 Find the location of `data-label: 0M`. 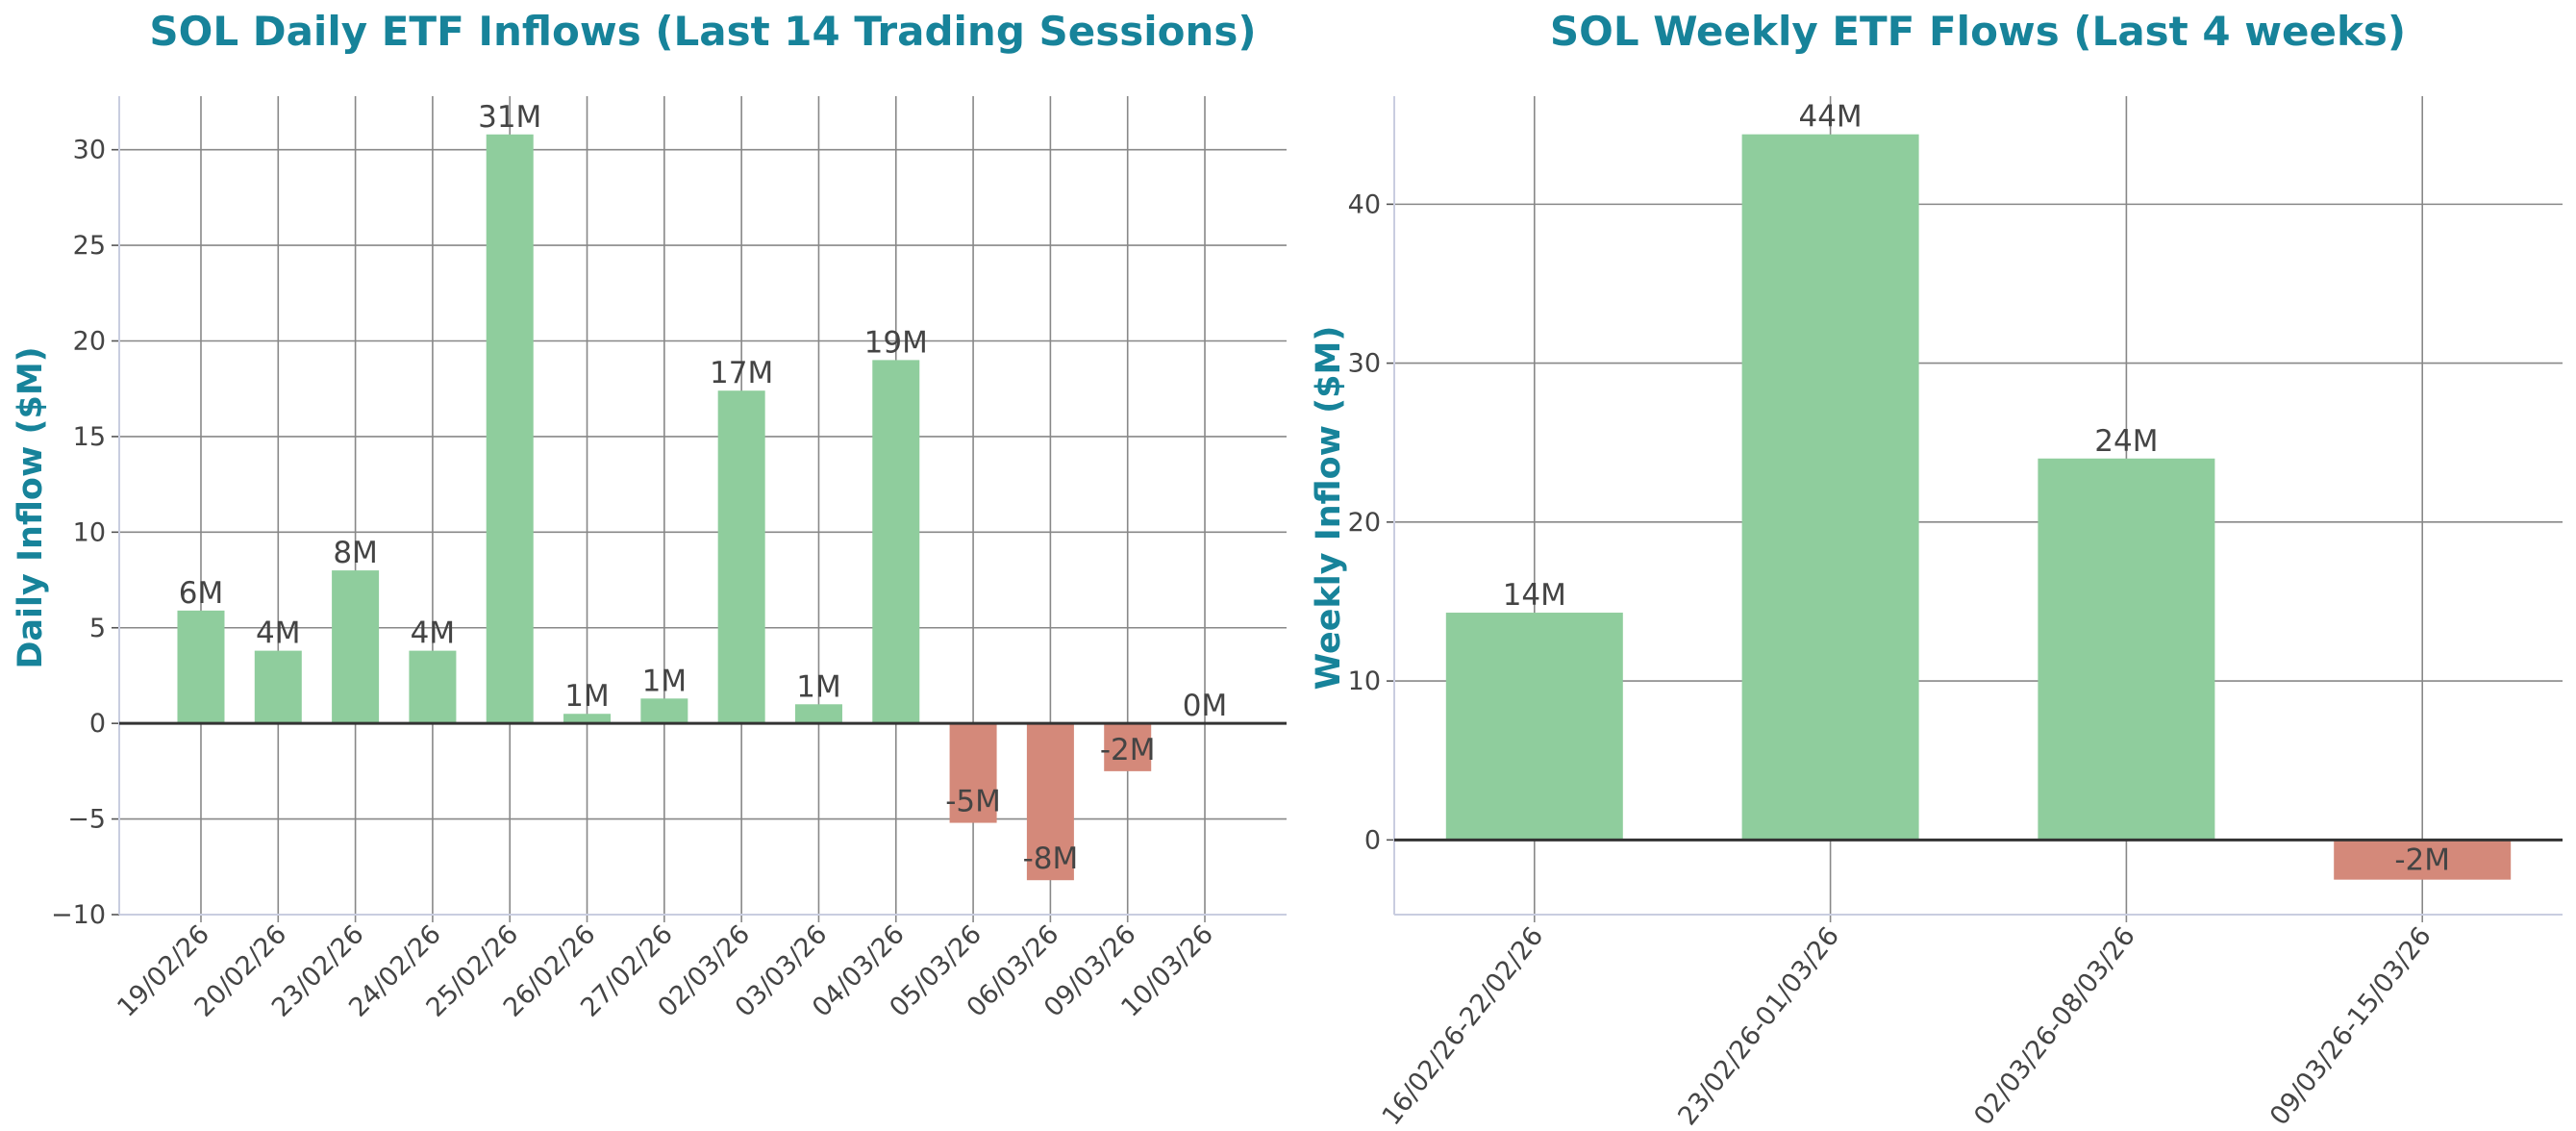

data-label: 0M is located at coordinates (1205, 706).